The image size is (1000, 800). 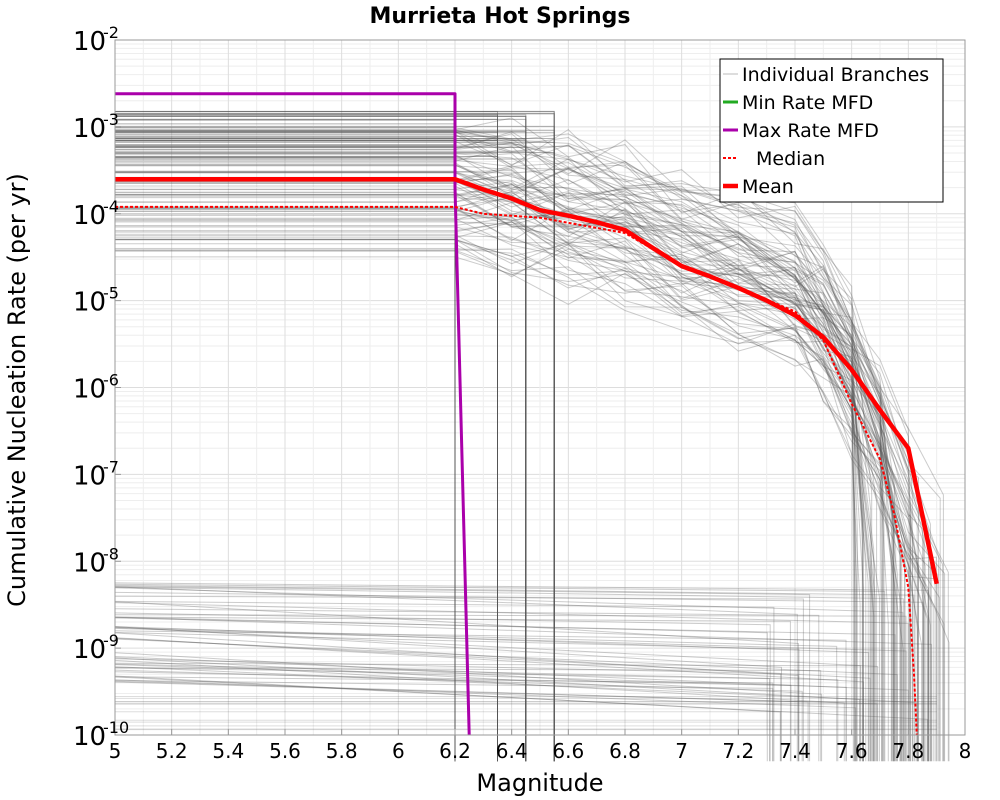 What do you see at coordinates (512, 751) in the screenshot?
I see `x-tick-label: 6.4` at bounding box center [512, 751].